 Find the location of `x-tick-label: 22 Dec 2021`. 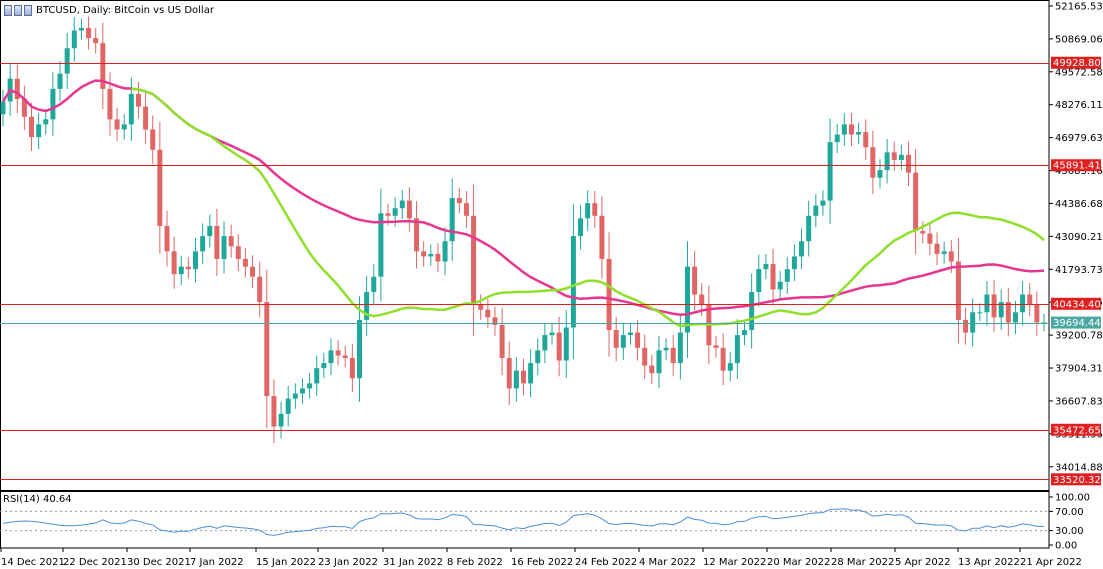

x-tick-label: 22 Dec 2021 is located at coordinates (95, 562).